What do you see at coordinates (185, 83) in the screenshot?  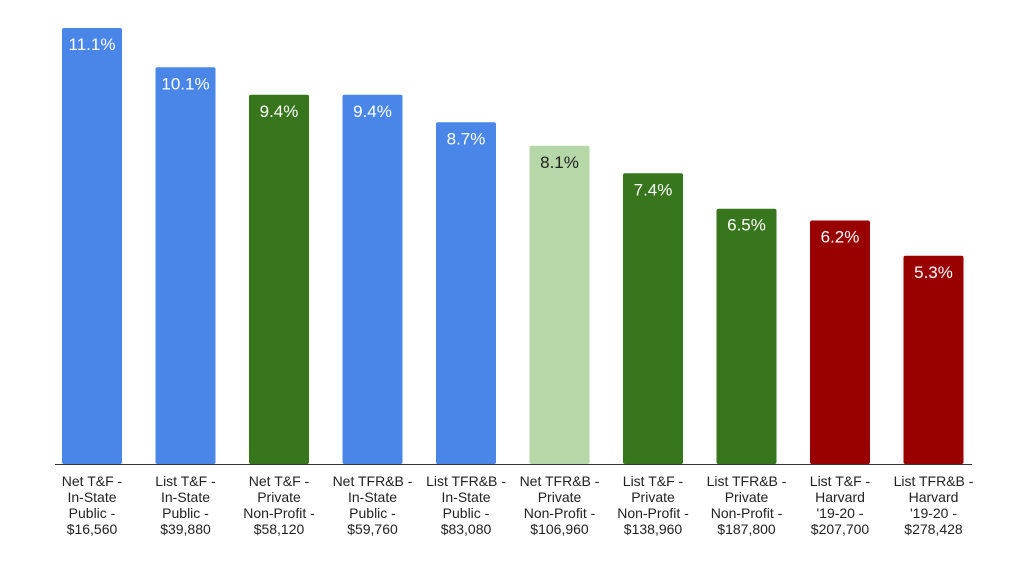 I see `bar-data-label: 10.1%` at bounding box center [185, 83].